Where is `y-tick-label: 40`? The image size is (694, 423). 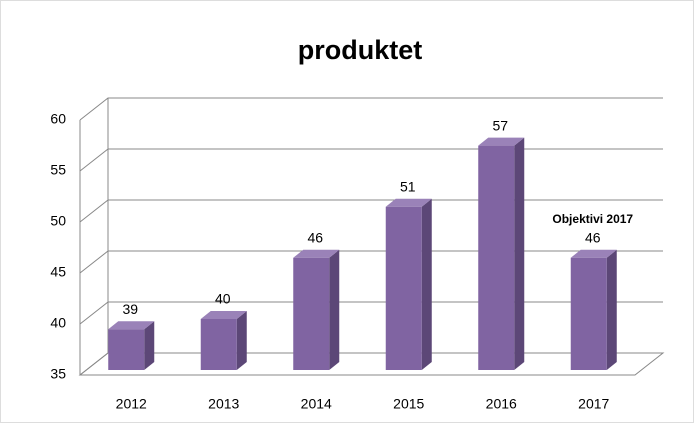
y-tick-label: 40 is located at coordinates (58, 323).